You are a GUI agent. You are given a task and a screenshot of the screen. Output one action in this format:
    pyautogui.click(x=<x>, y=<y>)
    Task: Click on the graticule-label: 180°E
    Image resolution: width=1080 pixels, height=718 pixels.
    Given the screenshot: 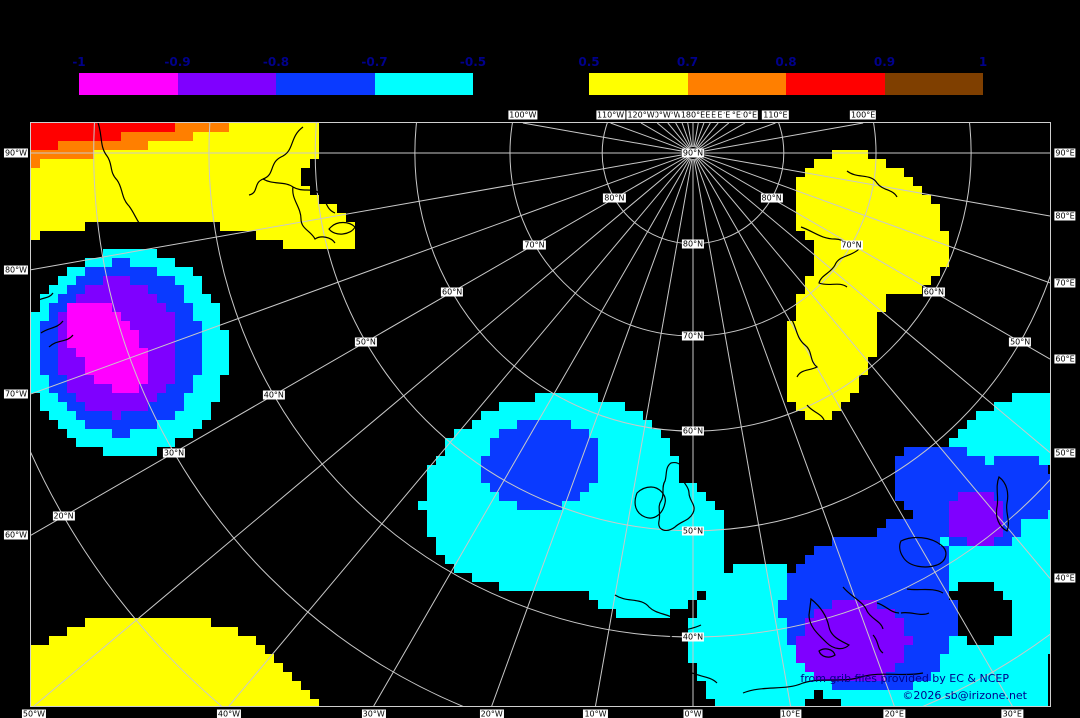 What is the action you would take?
    pyautogui.click(x=693, y=115)
    